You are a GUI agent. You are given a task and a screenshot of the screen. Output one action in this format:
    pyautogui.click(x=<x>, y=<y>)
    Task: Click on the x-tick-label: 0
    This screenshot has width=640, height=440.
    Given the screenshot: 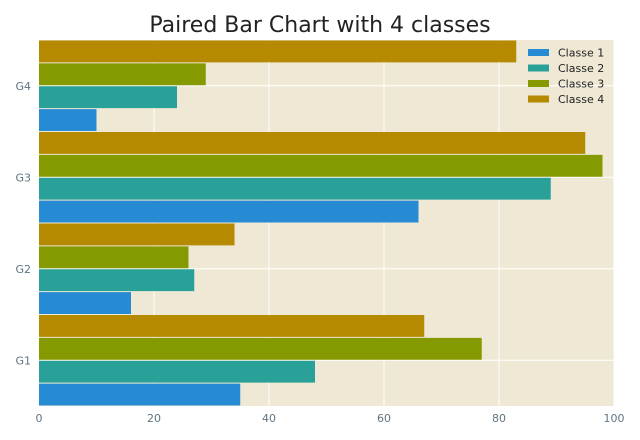 What is the action you would take?
    pyautogui.click(x=39, y=418)
    